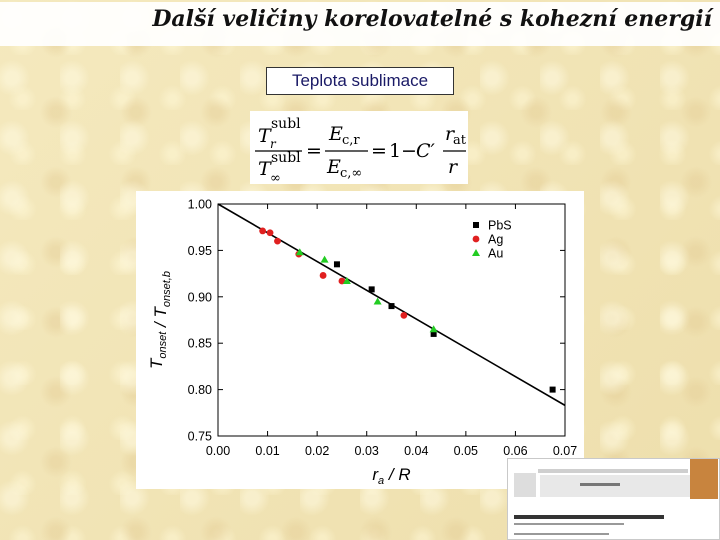  Describe the element at coordinates (200, 437) in the screenshot. I see `y-tick-label: 0.75` at that location.